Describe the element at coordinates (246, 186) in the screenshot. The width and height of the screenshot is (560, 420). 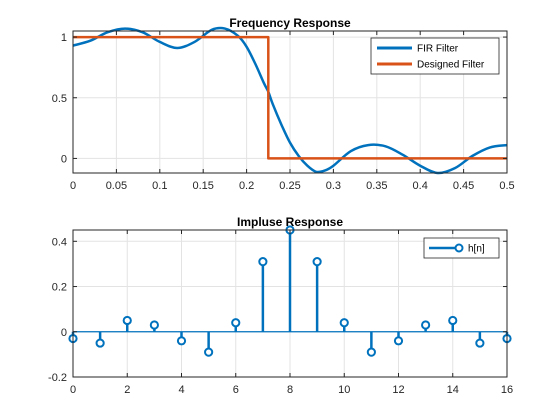
I see `frequency-x-tick-label: 0.2` at that location.